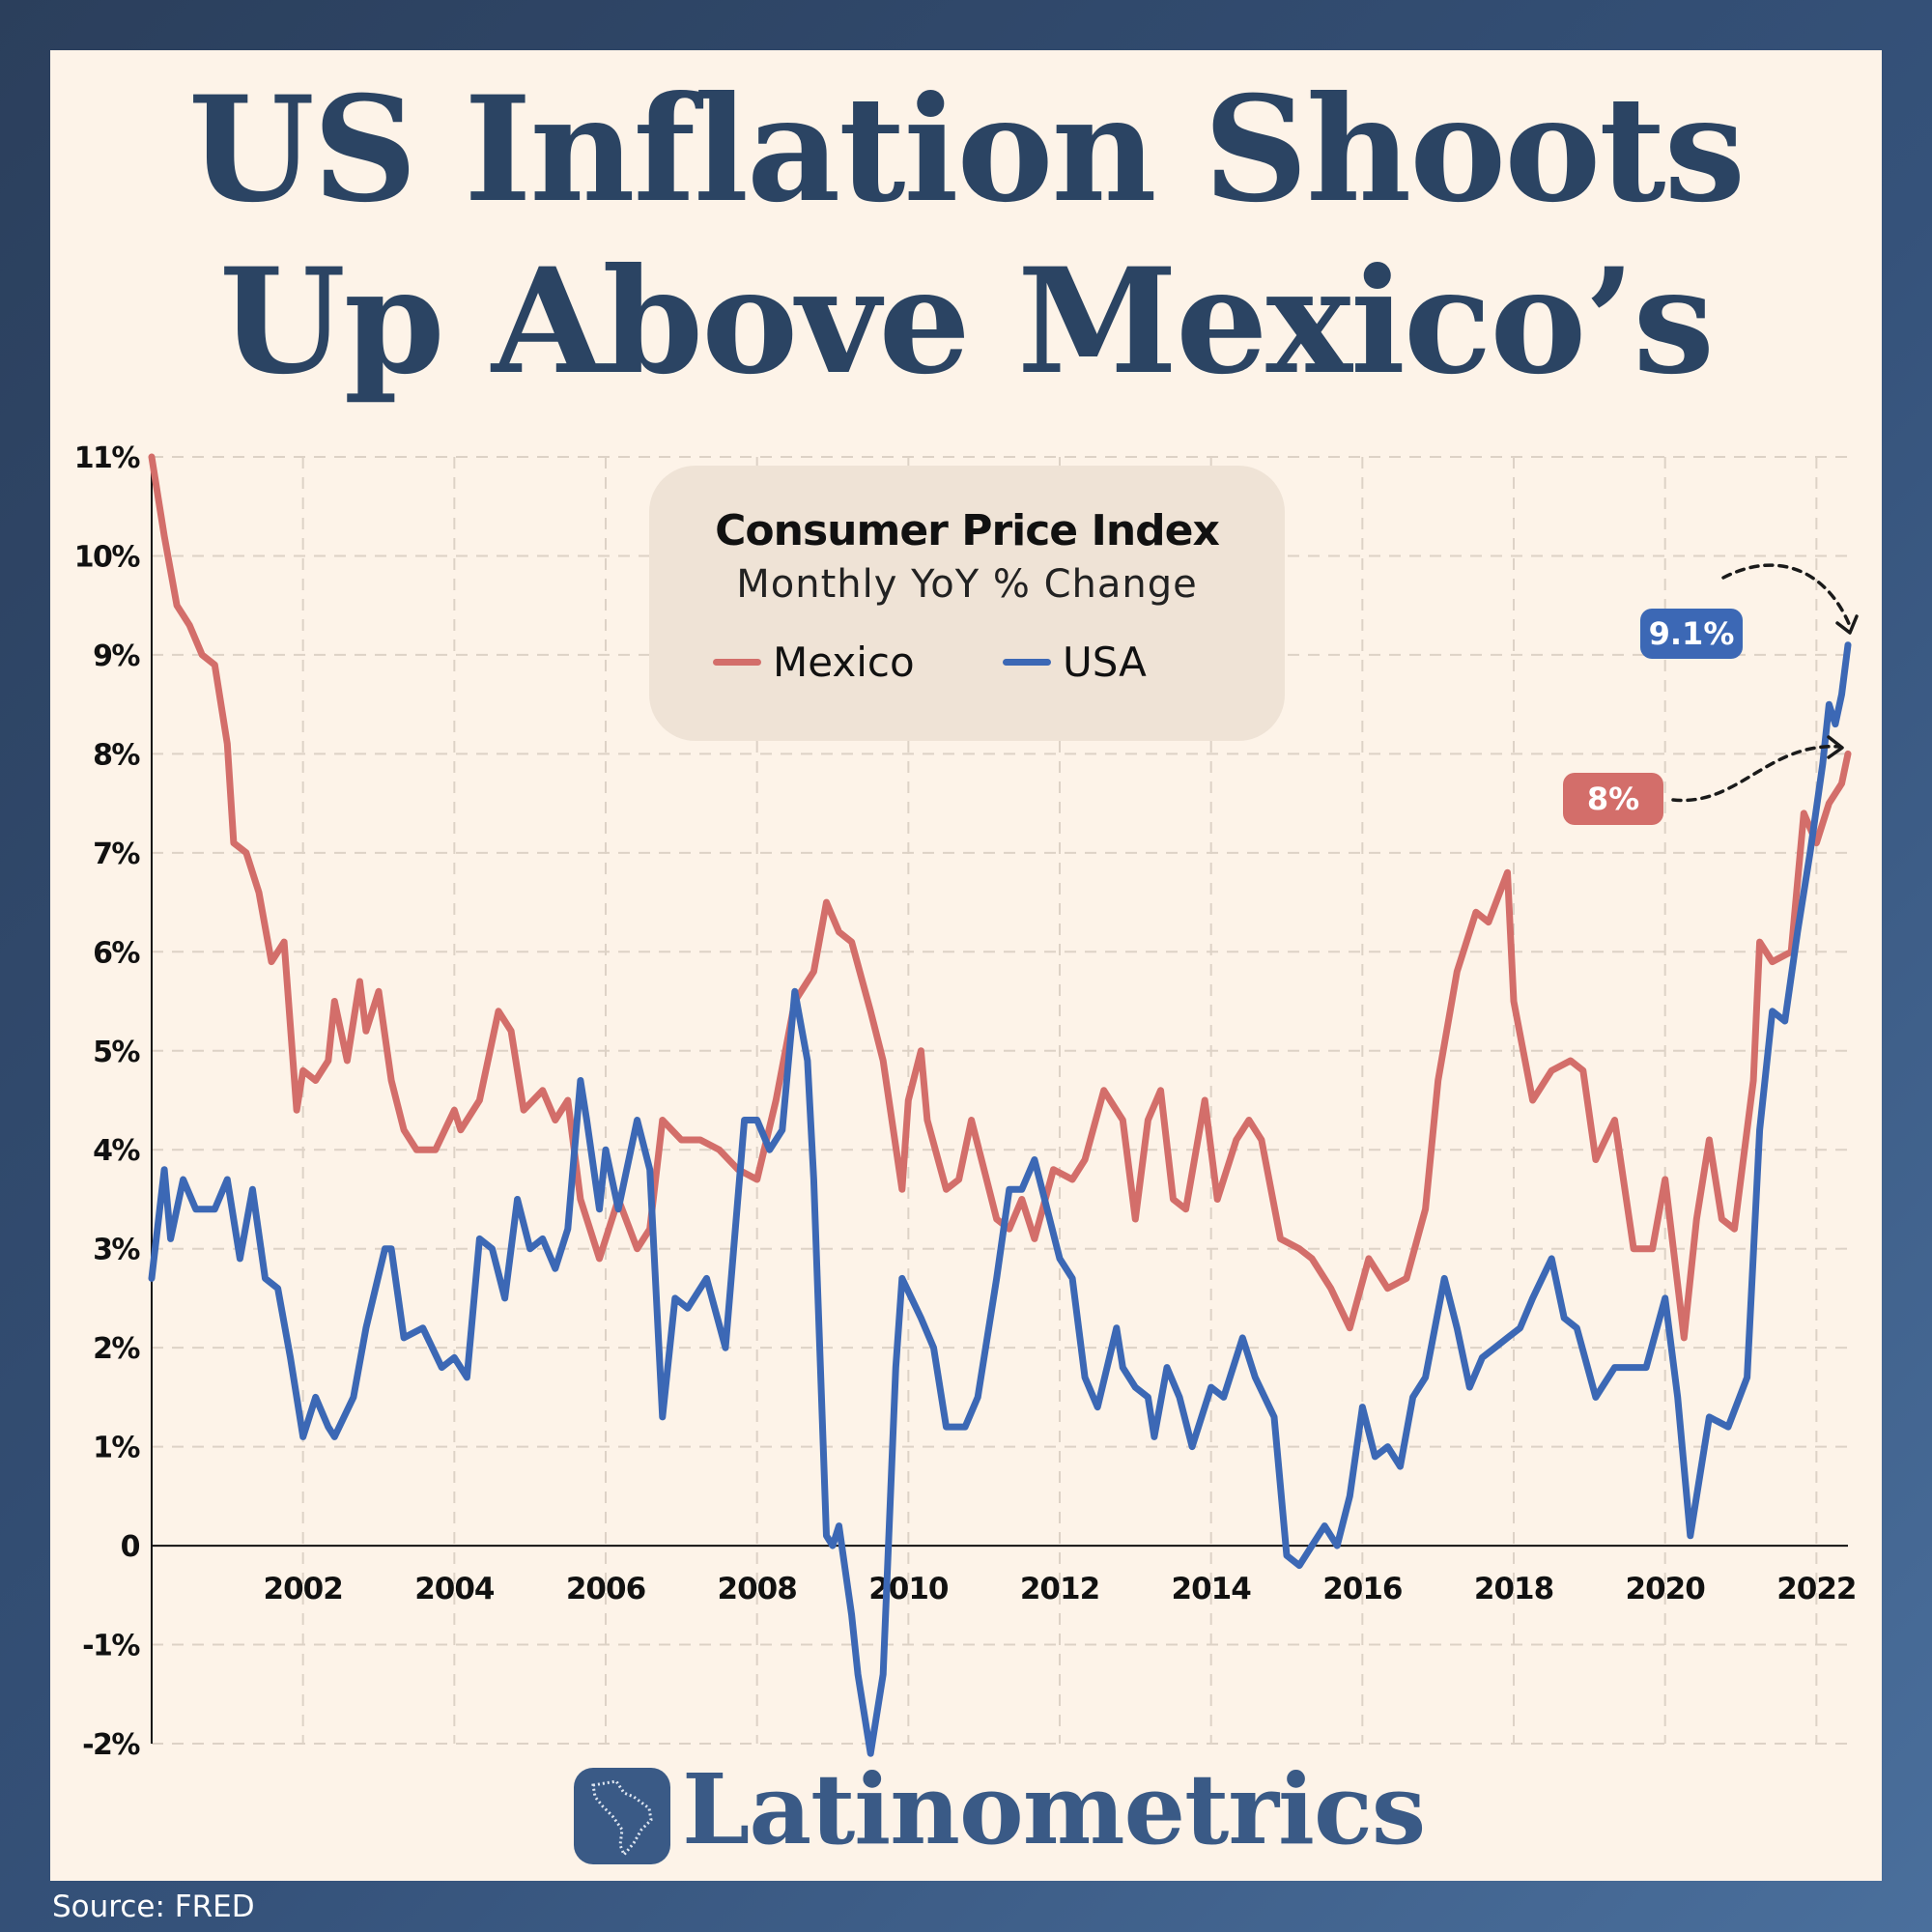  Describe the element at coordinates (116, 1349) in the screenshot. I see `y-tick-label: 2%` at that location.